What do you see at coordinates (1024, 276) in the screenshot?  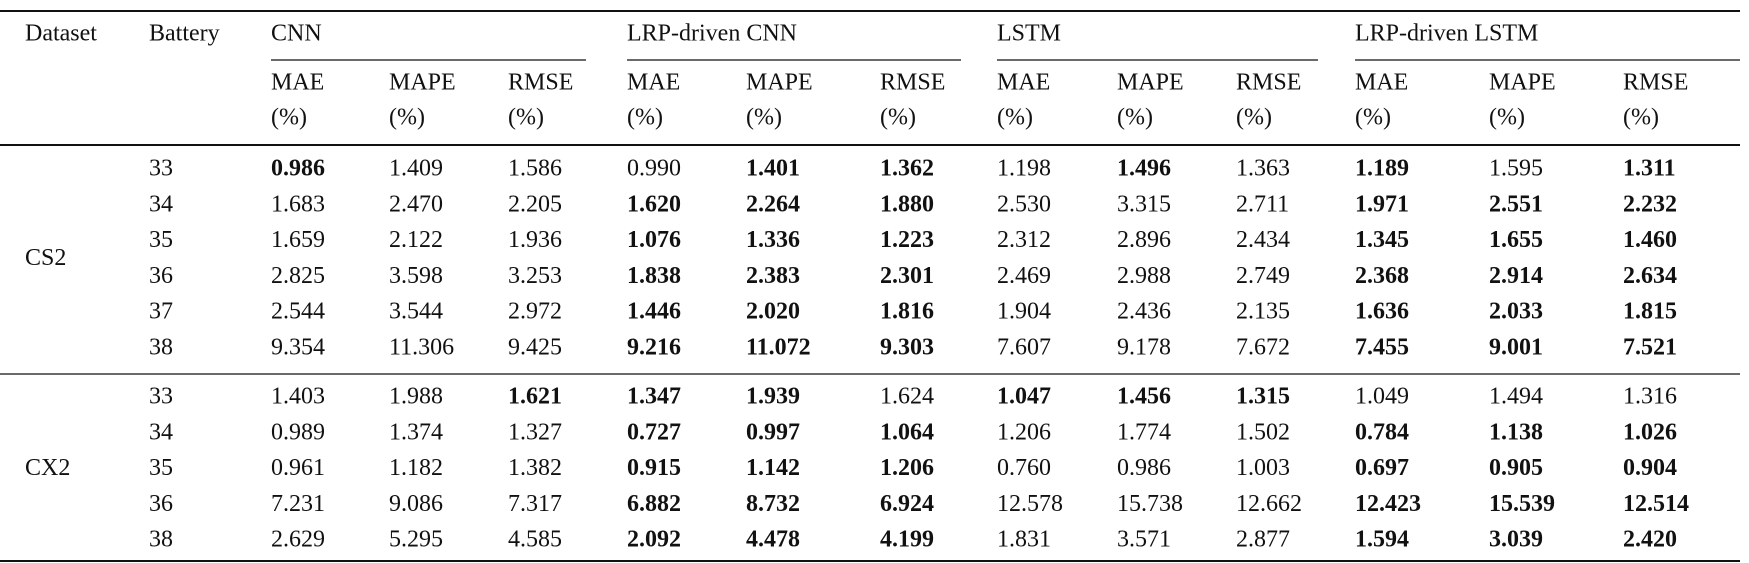 I see `cell-value: 2.469` at bounding box center [1024, 276].